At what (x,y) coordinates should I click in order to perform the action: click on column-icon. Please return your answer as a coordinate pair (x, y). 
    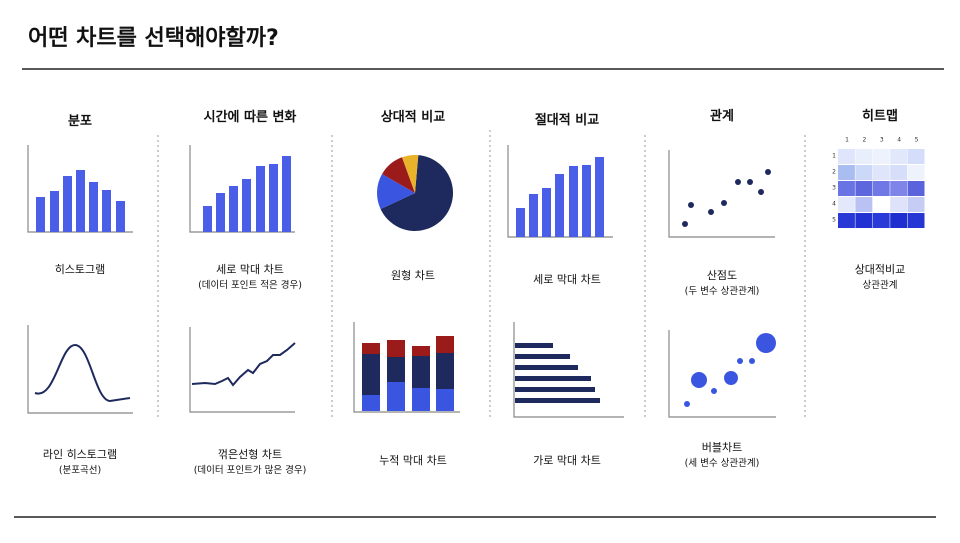
    Looking at the image, I should click on (242, 189).